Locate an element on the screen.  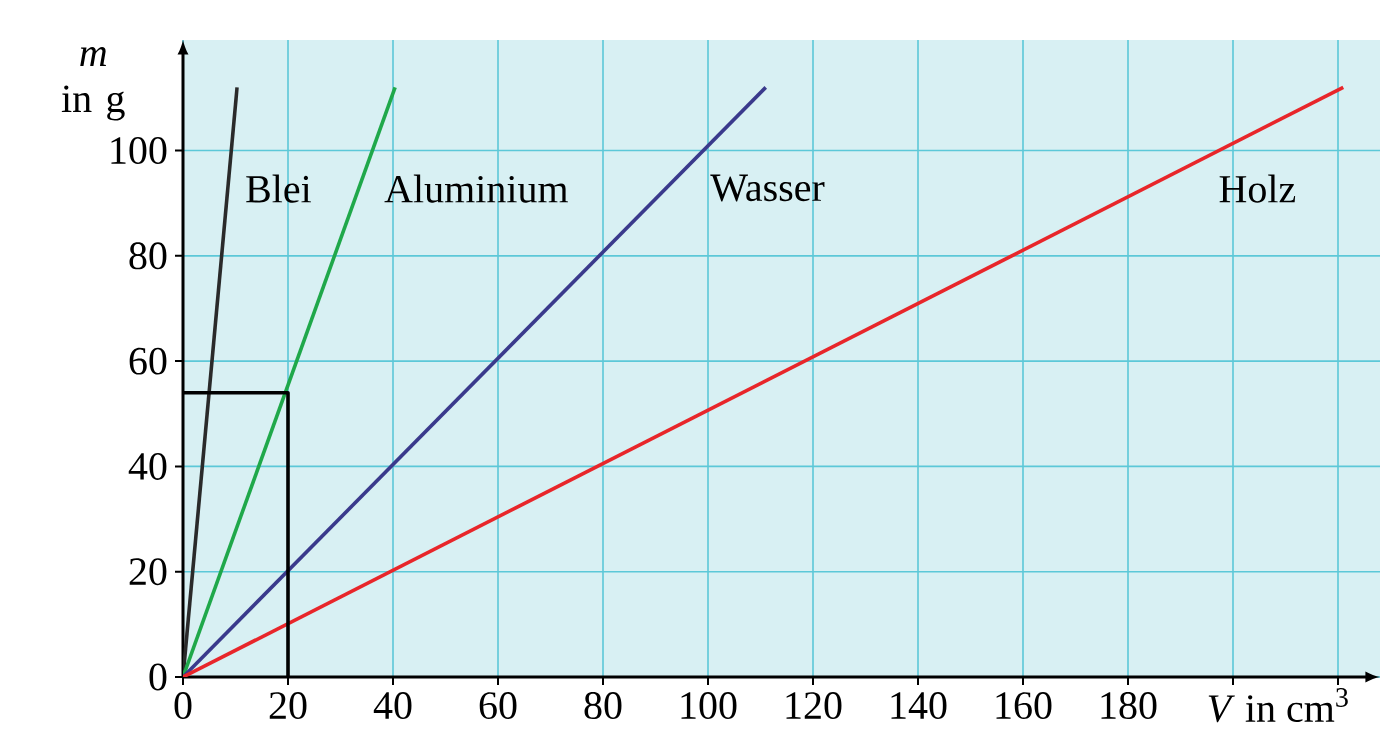
y-tick-label: 20 is located at coordinates (148, 572).